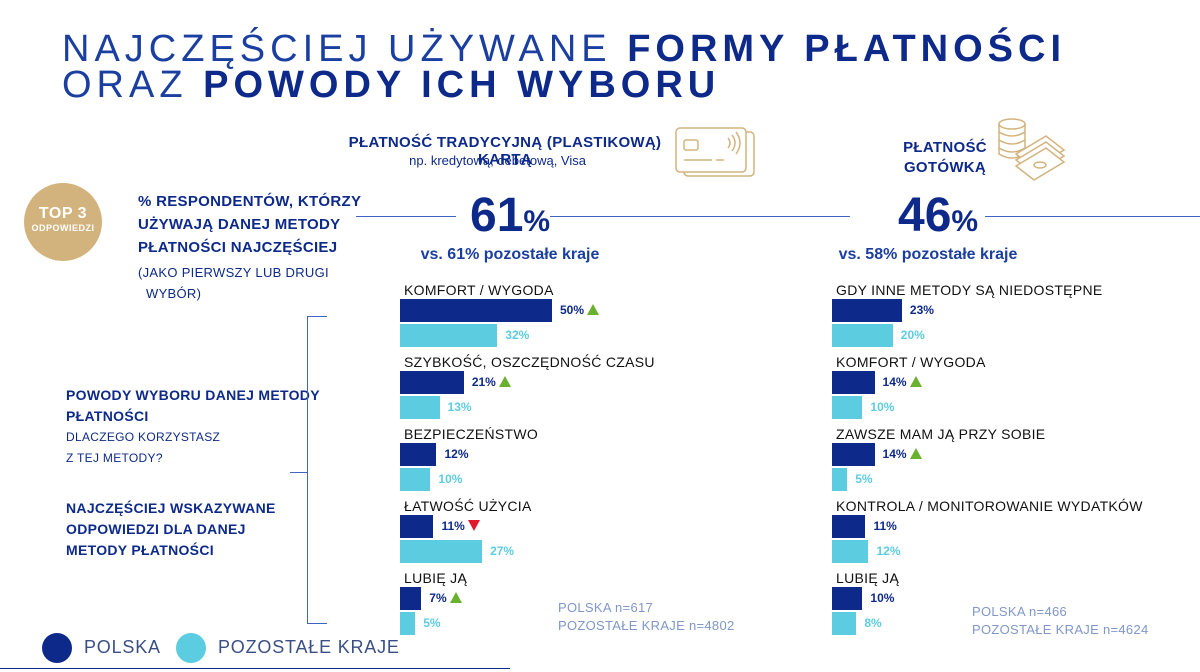 The height and width of the screenshot is (672, 1200). I want to click on page-title-line-2: ORAZ POWODY ICH WYBORU, so click(391, 85).